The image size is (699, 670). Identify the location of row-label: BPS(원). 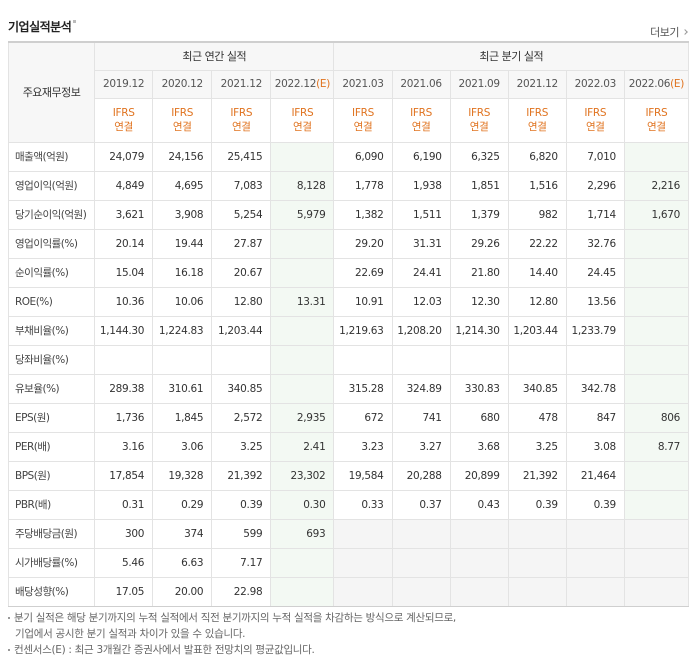
(51, 475).